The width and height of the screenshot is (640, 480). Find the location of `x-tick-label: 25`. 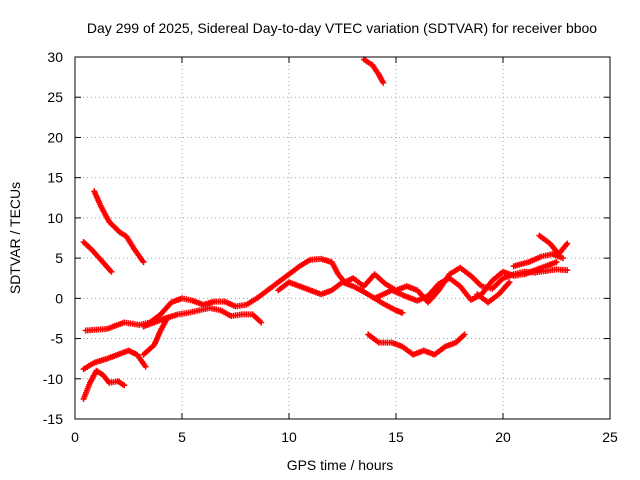

x-tick-label: 25 is located at coordinates (610, 437).